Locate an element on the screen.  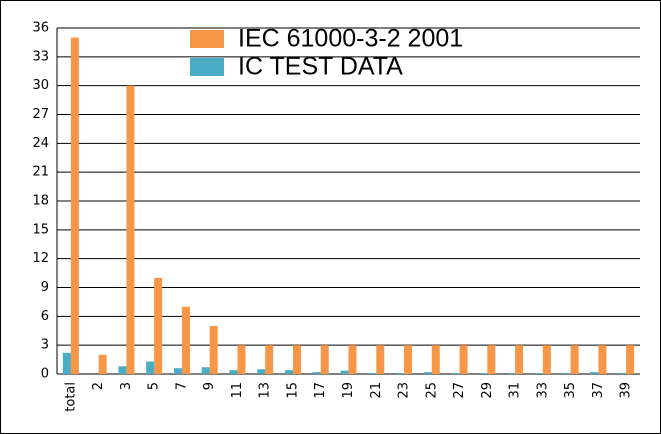
legend-label: IC TEST DATA is located at coordinates (320, 67).